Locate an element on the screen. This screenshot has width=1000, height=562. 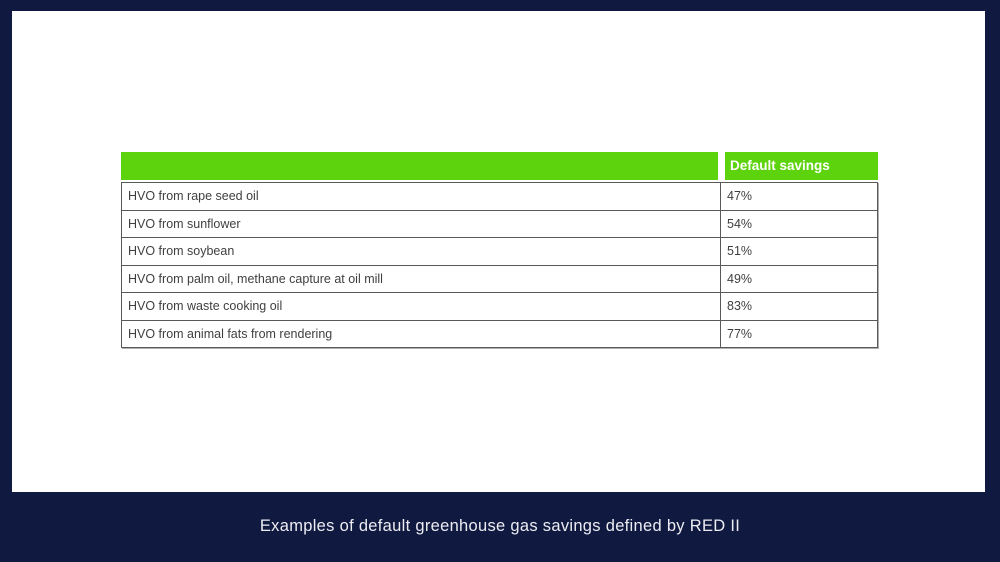
table-header-row: Default savings is located at coordinates (499, 166).